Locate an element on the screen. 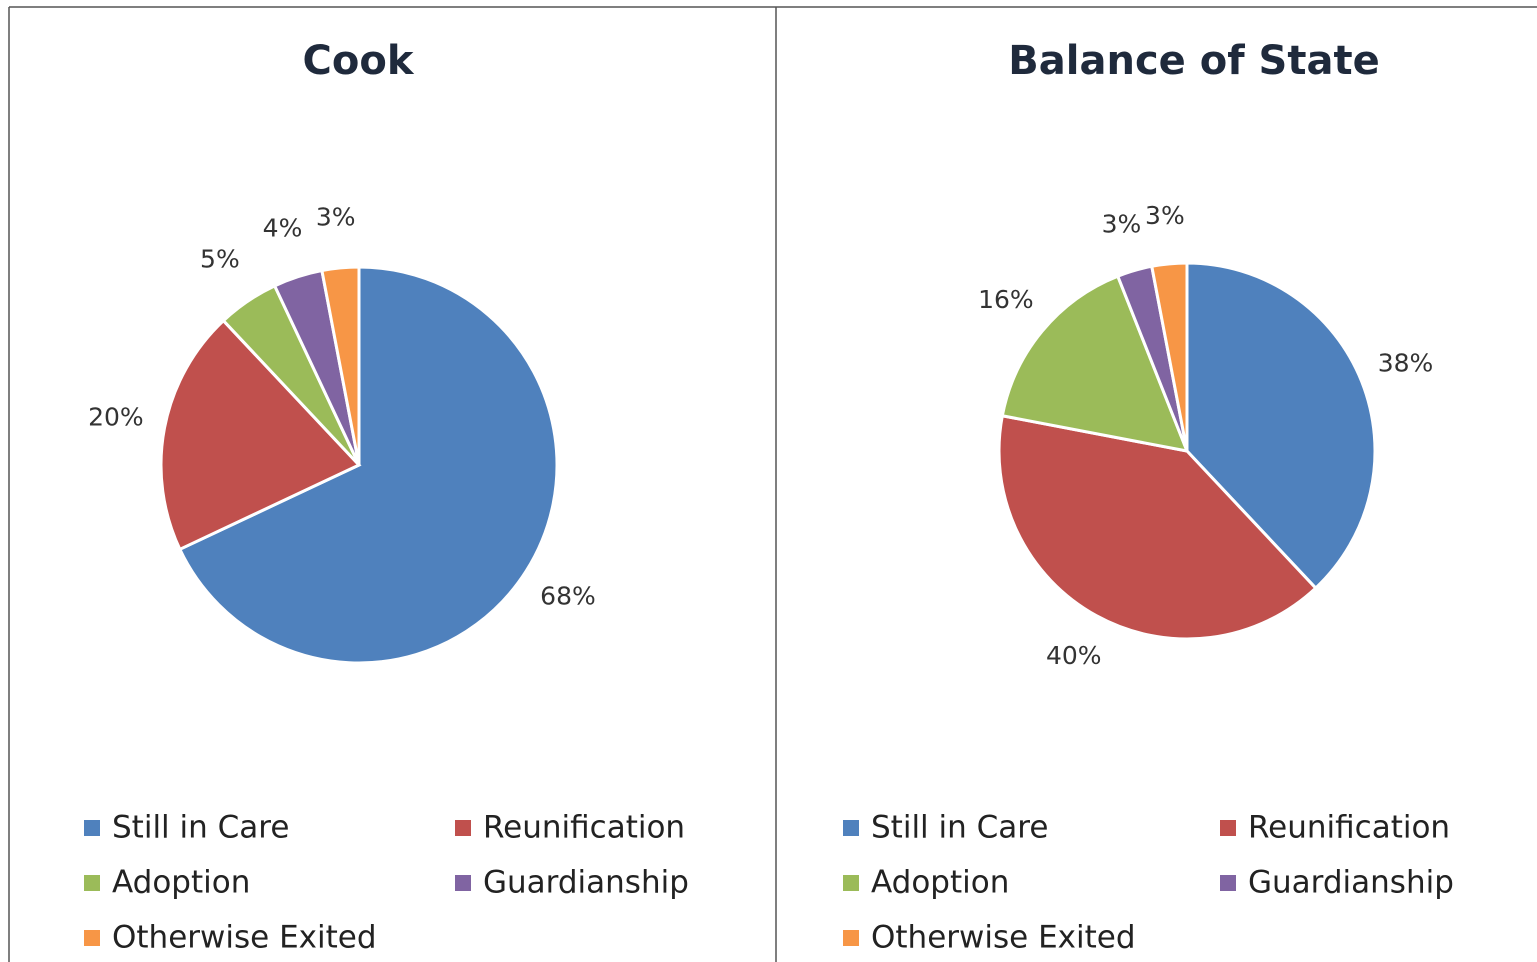 The width and height of the screenshot is (1537, 962). data-label: 4% is located at coordinates (283, 228).